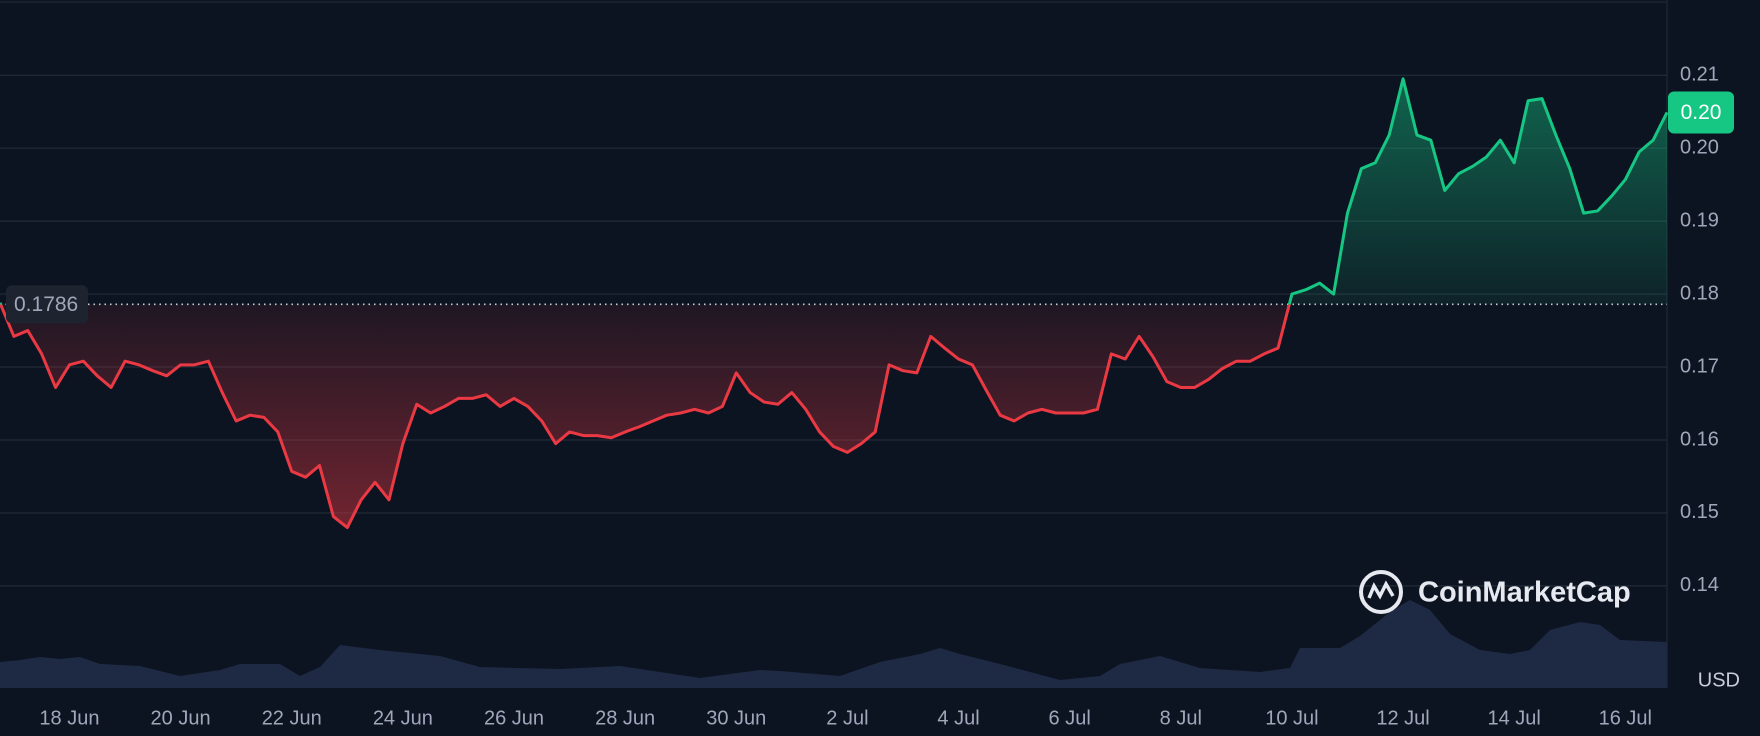  I want to click on y-tick-label: 0.15, so click(1699, 512).